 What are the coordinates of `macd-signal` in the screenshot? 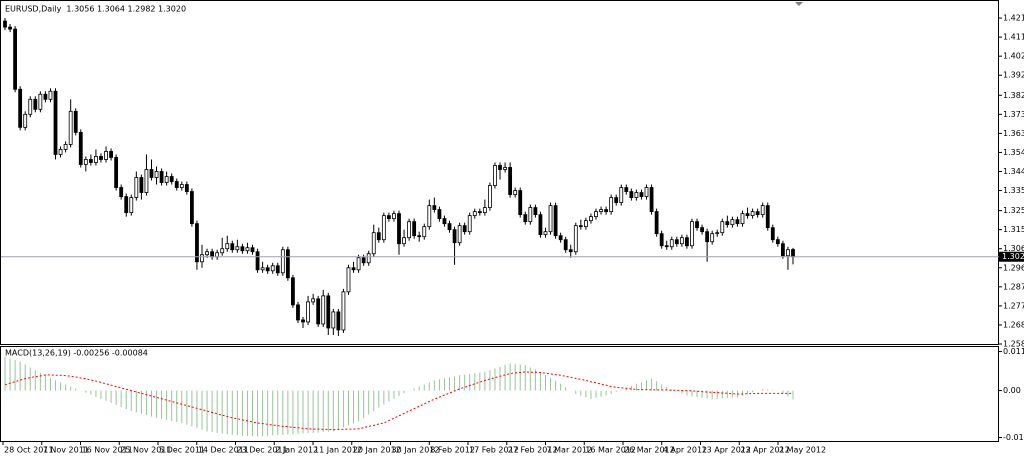 It's located at (399, 401).